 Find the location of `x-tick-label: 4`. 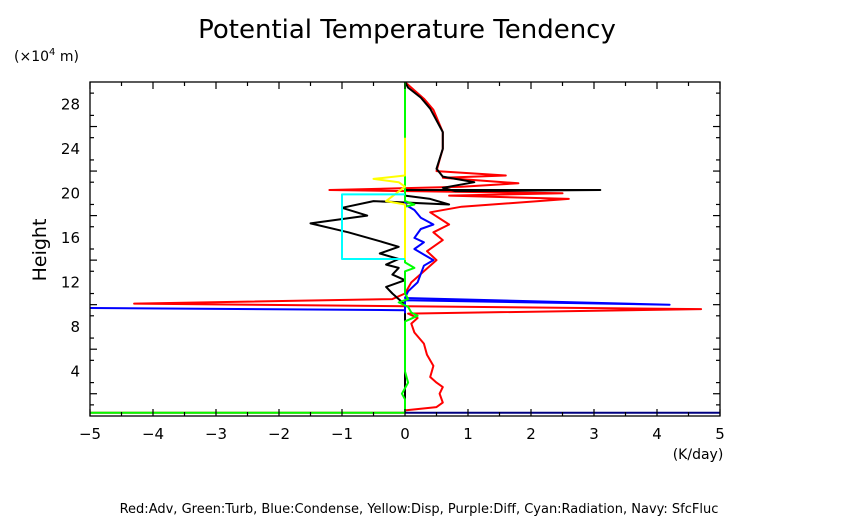

x-tick-label: 4 is located at coordinates (657, 434).